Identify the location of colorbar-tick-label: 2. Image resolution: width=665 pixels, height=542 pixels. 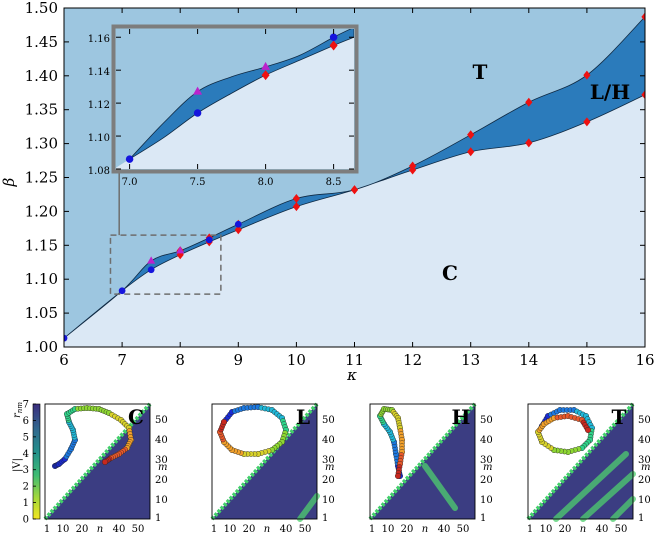
(26, 487).